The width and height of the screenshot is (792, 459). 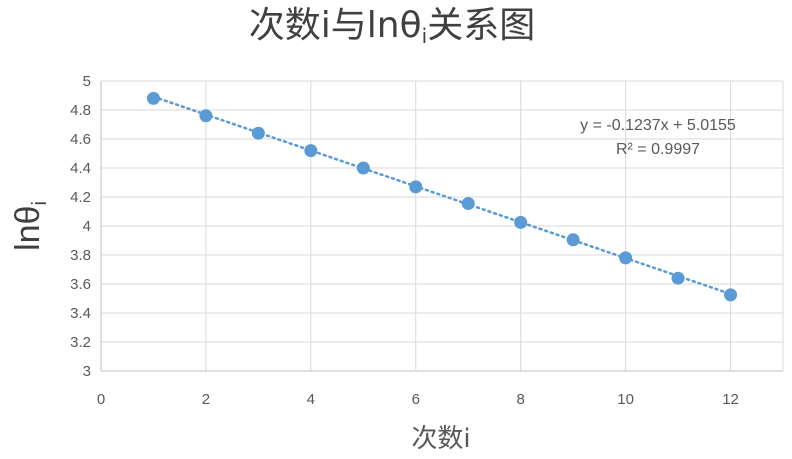 What do you see at coordinates (658, 137) in the screenshot?
I see `trendline-label: y = -0.1237x + 5.0155 R² = 0.9997` at bounding box center [658, 137].